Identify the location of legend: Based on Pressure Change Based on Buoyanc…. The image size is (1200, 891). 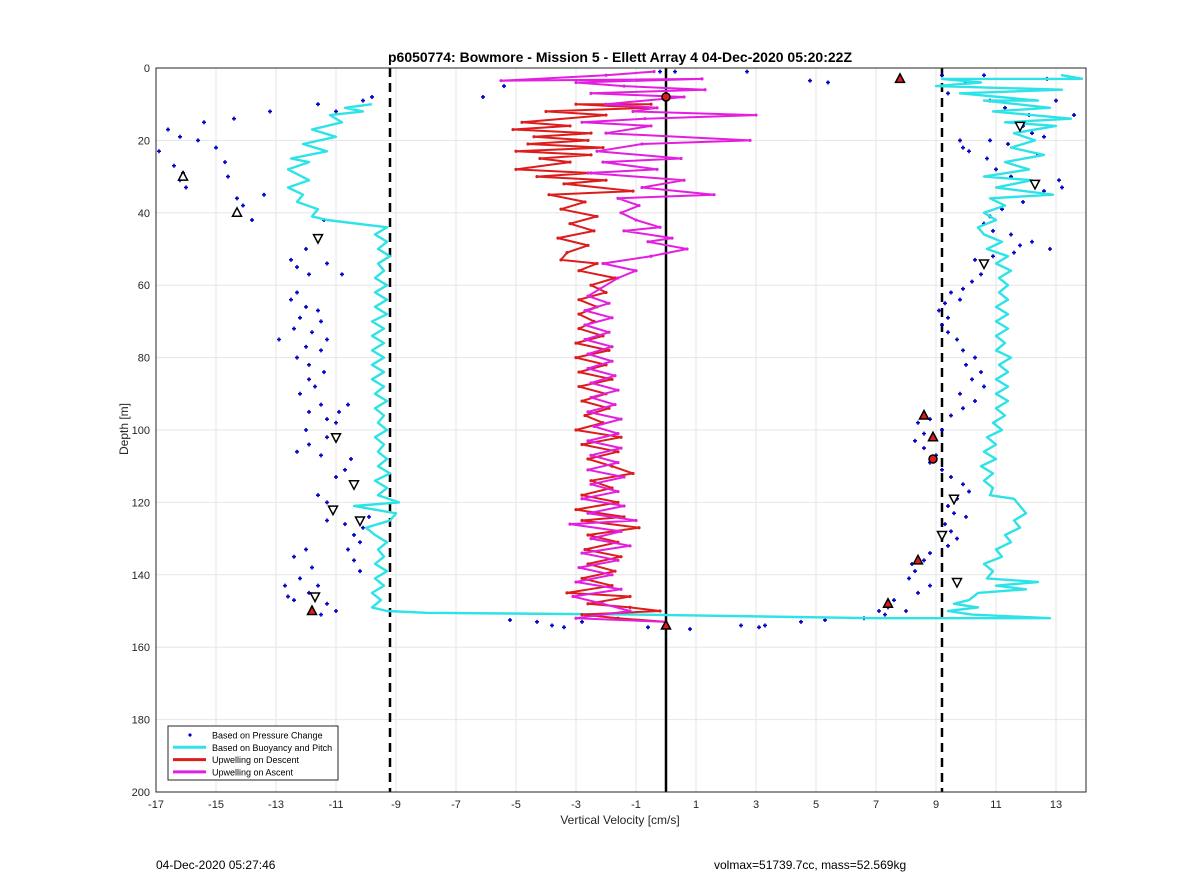
(253, 753).